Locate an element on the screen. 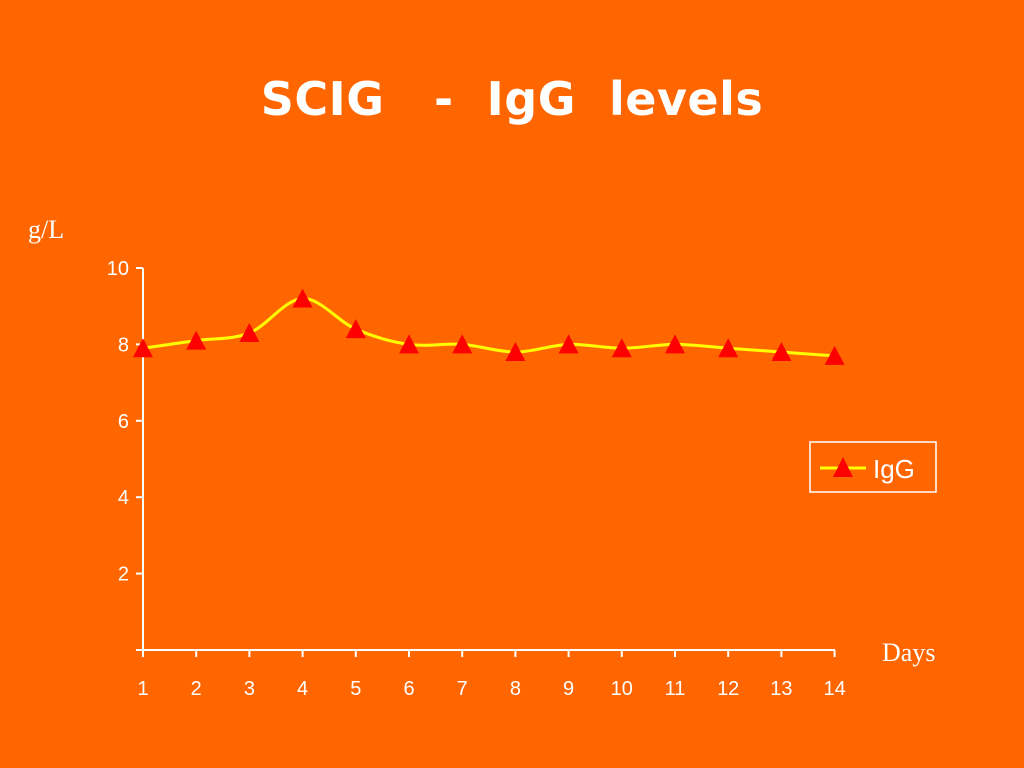 This screenshot has width=1024, height=768. y-tick-label: 8 is located at coordinates (123, 345).